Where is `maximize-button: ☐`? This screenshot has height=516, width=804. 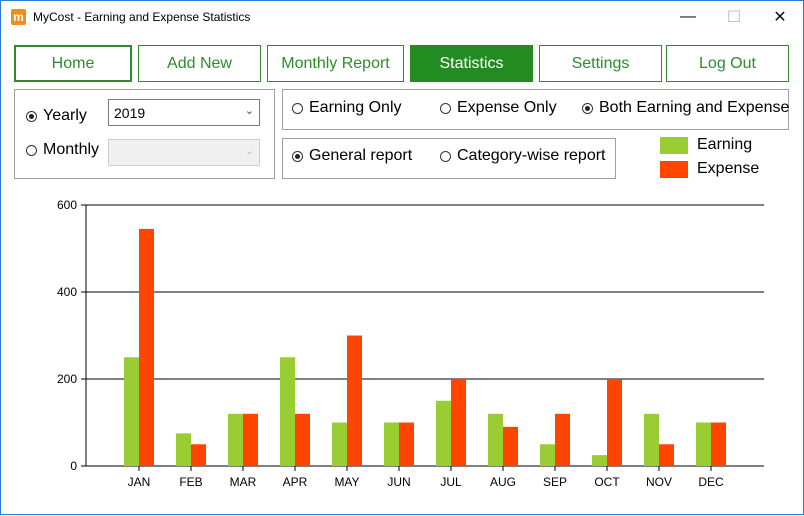
maximize-button: ☐ is located at coordinates (734, 17).